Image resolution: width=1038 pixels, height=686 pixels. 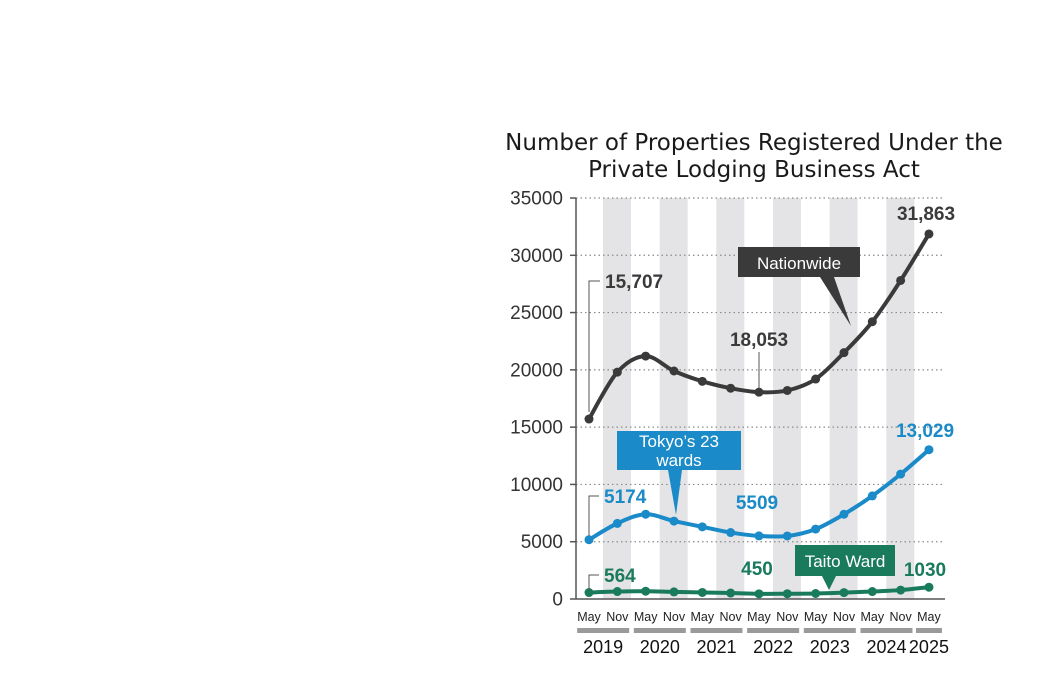 I want to click on series-tokyo-23-wards, so click(x=759, y=495).